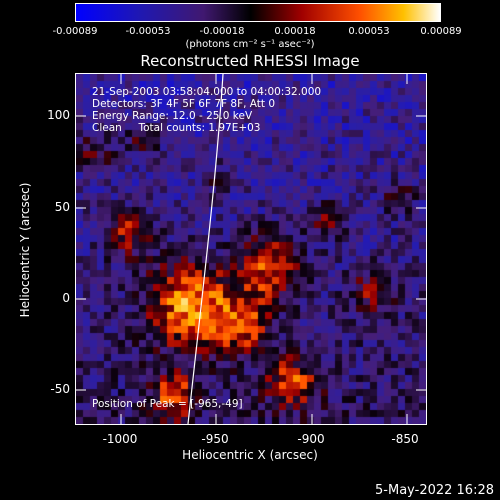  What do you see at coordinates (120, 439) in the screenshot?
I see `x-tick-label: -1000` at bounding box center [120, 439].